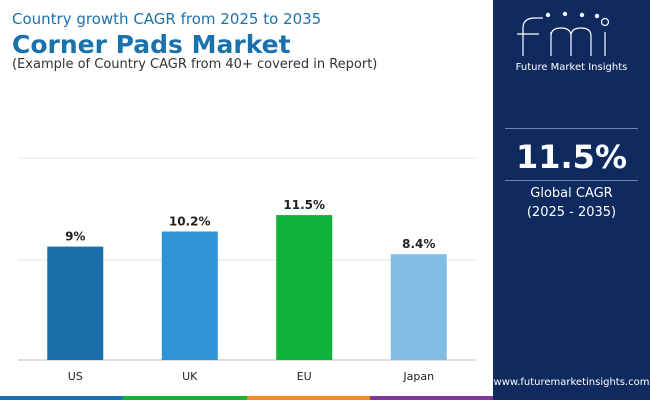 The image size is (650, 400). I want to click on stripe-green, so click(185, 398).